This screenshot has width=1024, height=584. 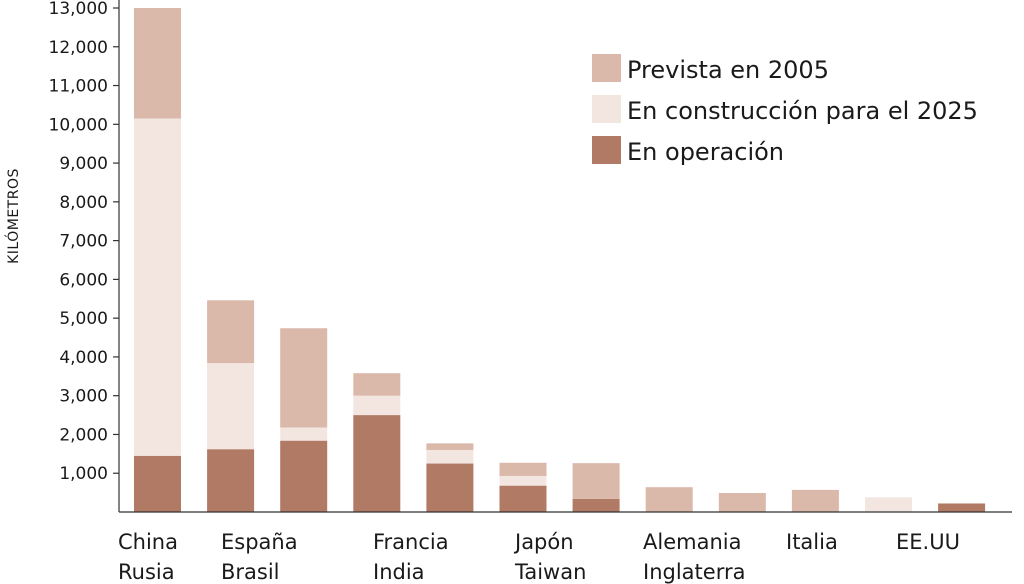 What do you see at coordinates (146, 572) in the screenshot?
I see `x-category-label: Rusia` at bounding box center [146, 572].